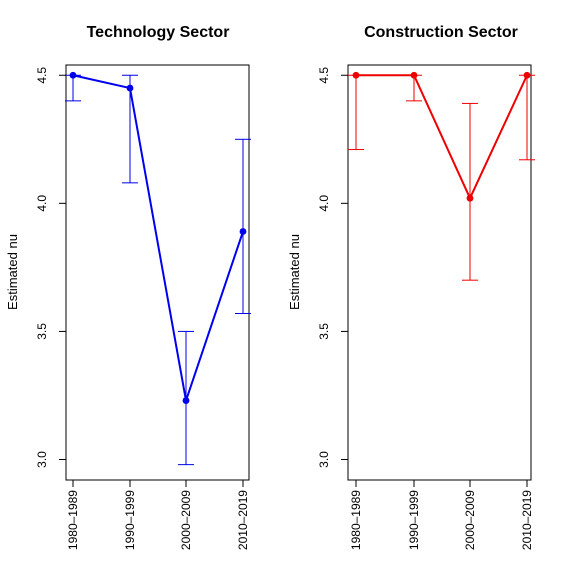  Describe the element at coordinates (441, 32) in the screenshot. I see `chart-title: Construction Sector` at that location.